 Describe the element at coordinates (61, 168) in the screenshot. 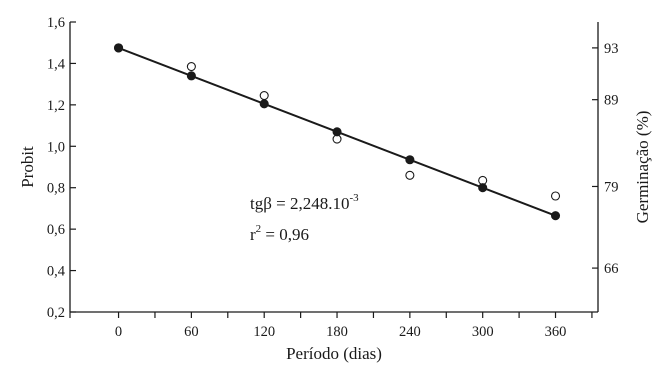

I see `y-ticks-left: 0,2 0,4 0,6 0,8 1,0 1,2 1,4 1,6` at that location.